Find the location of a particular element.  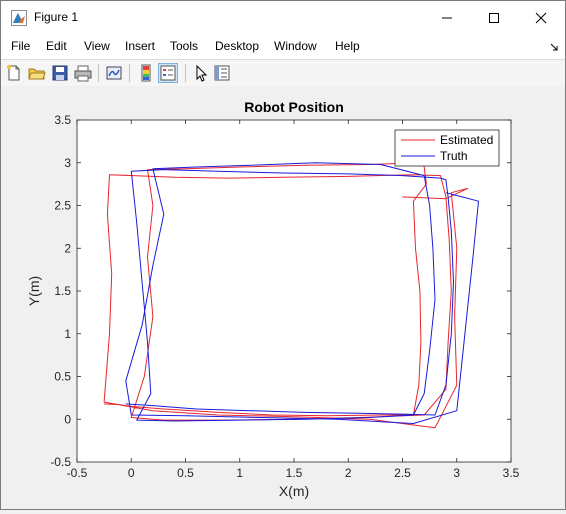

legend-estimated-label: Estimated is located at coordinates (466, 140).